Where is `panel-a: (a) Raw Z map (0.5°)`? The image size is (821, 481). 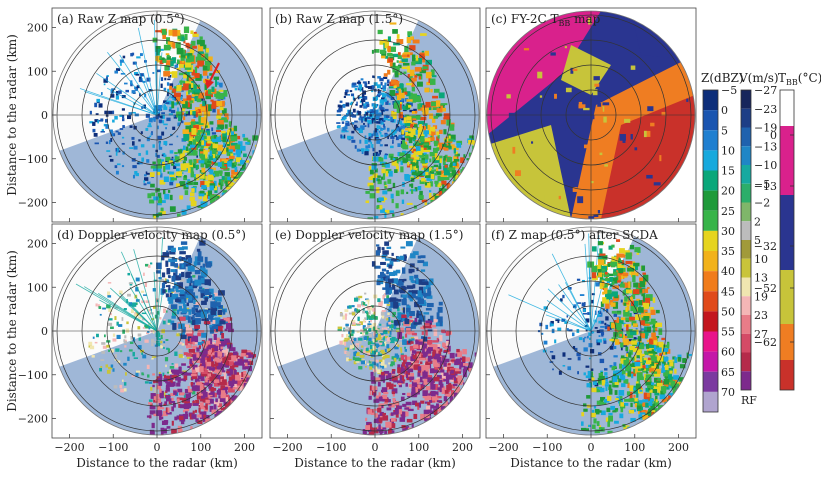 panel-a: (a) Raw Z map (0.5°) is located at coordinates (157, 115).